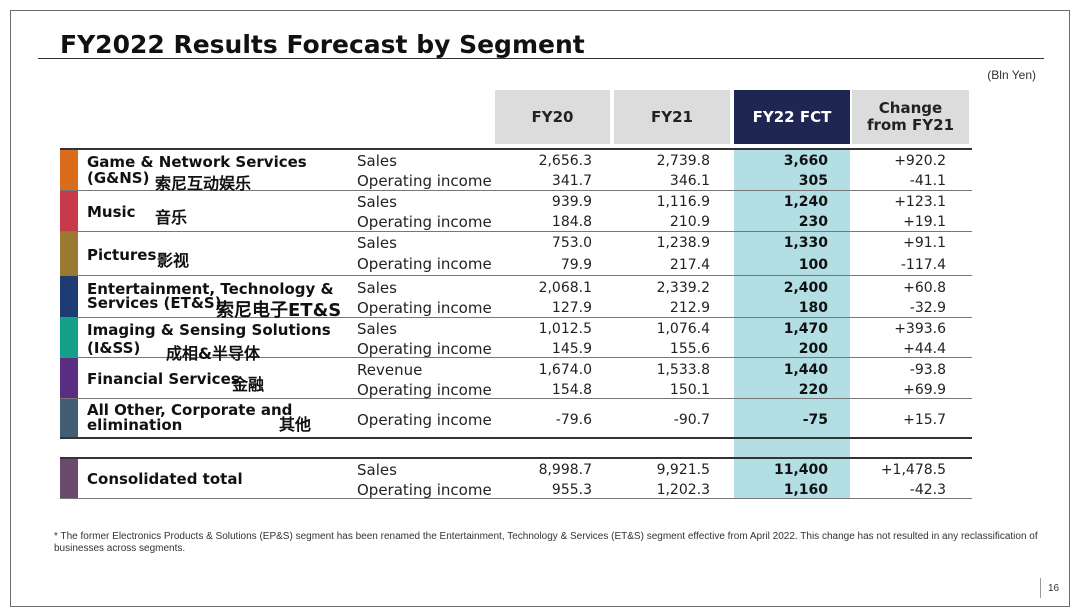 The image size is (1080, 613). I want to click on value-fy20: 2,656.3, so click(565, 161).